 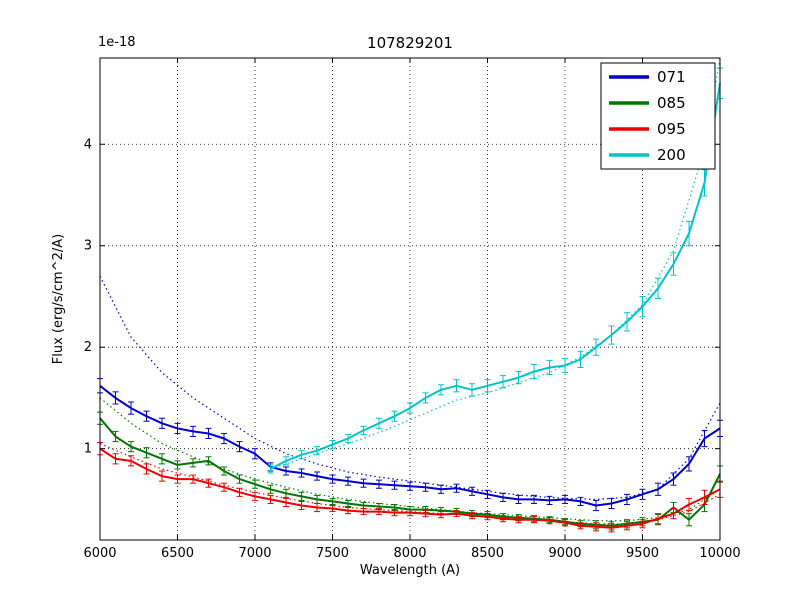 What do you see at coordinates (117, 42) in the screenshot?
I see `offset-text: 1e-18` at bounding box center [117, 42].